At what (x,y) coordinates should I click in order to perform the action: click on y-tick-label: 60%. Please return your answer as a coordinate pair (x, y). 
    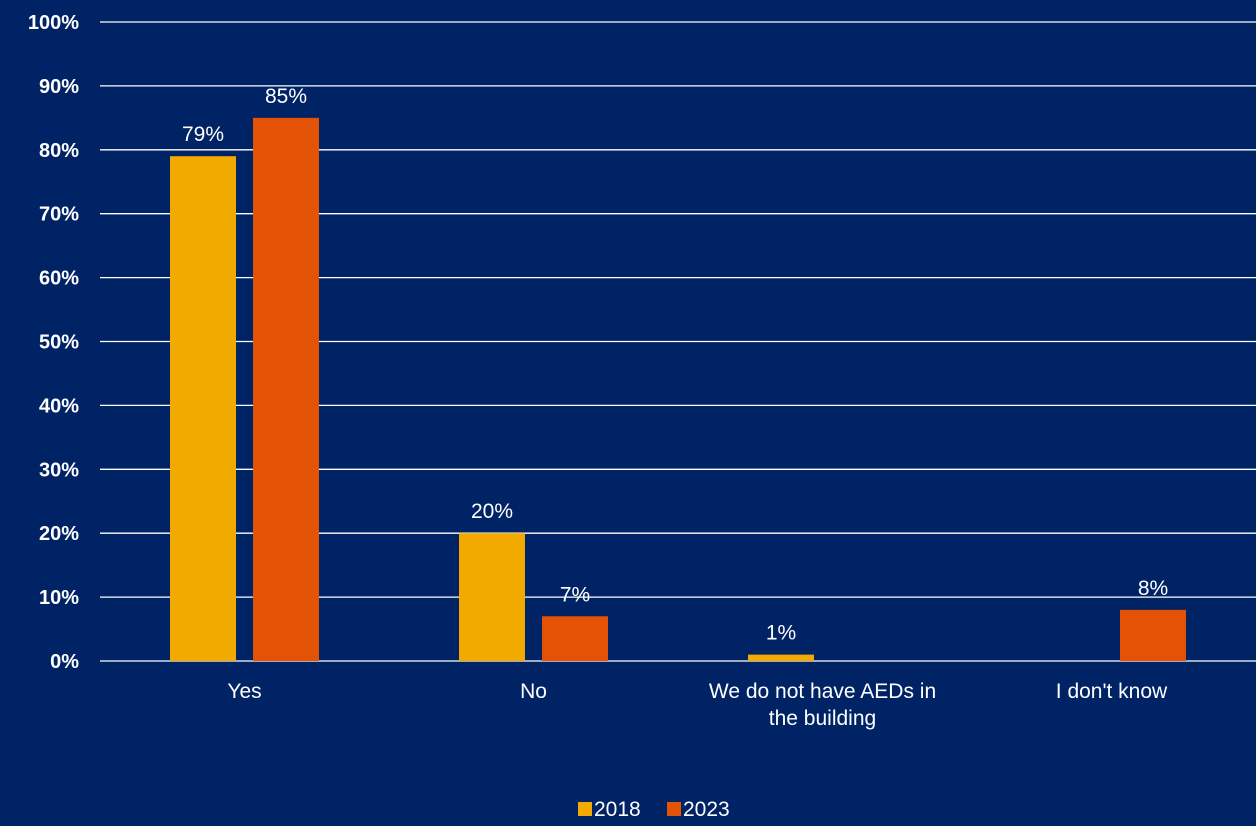
    Looking at the image, I should click on (59, 279).